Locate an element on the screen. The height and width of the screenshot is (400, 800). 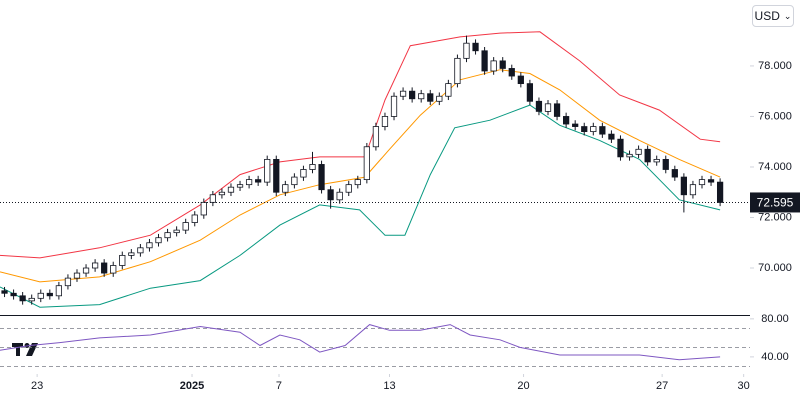
x-tick-label: 30 is located at coordinates (744, 386).